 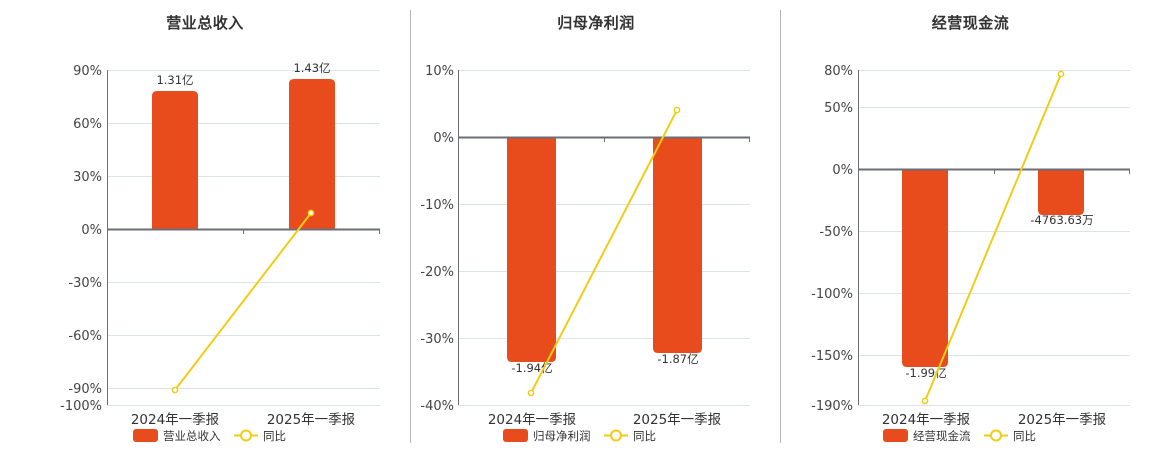 I want to click on y-tick-label: -90%, so click(x=85, y=389).